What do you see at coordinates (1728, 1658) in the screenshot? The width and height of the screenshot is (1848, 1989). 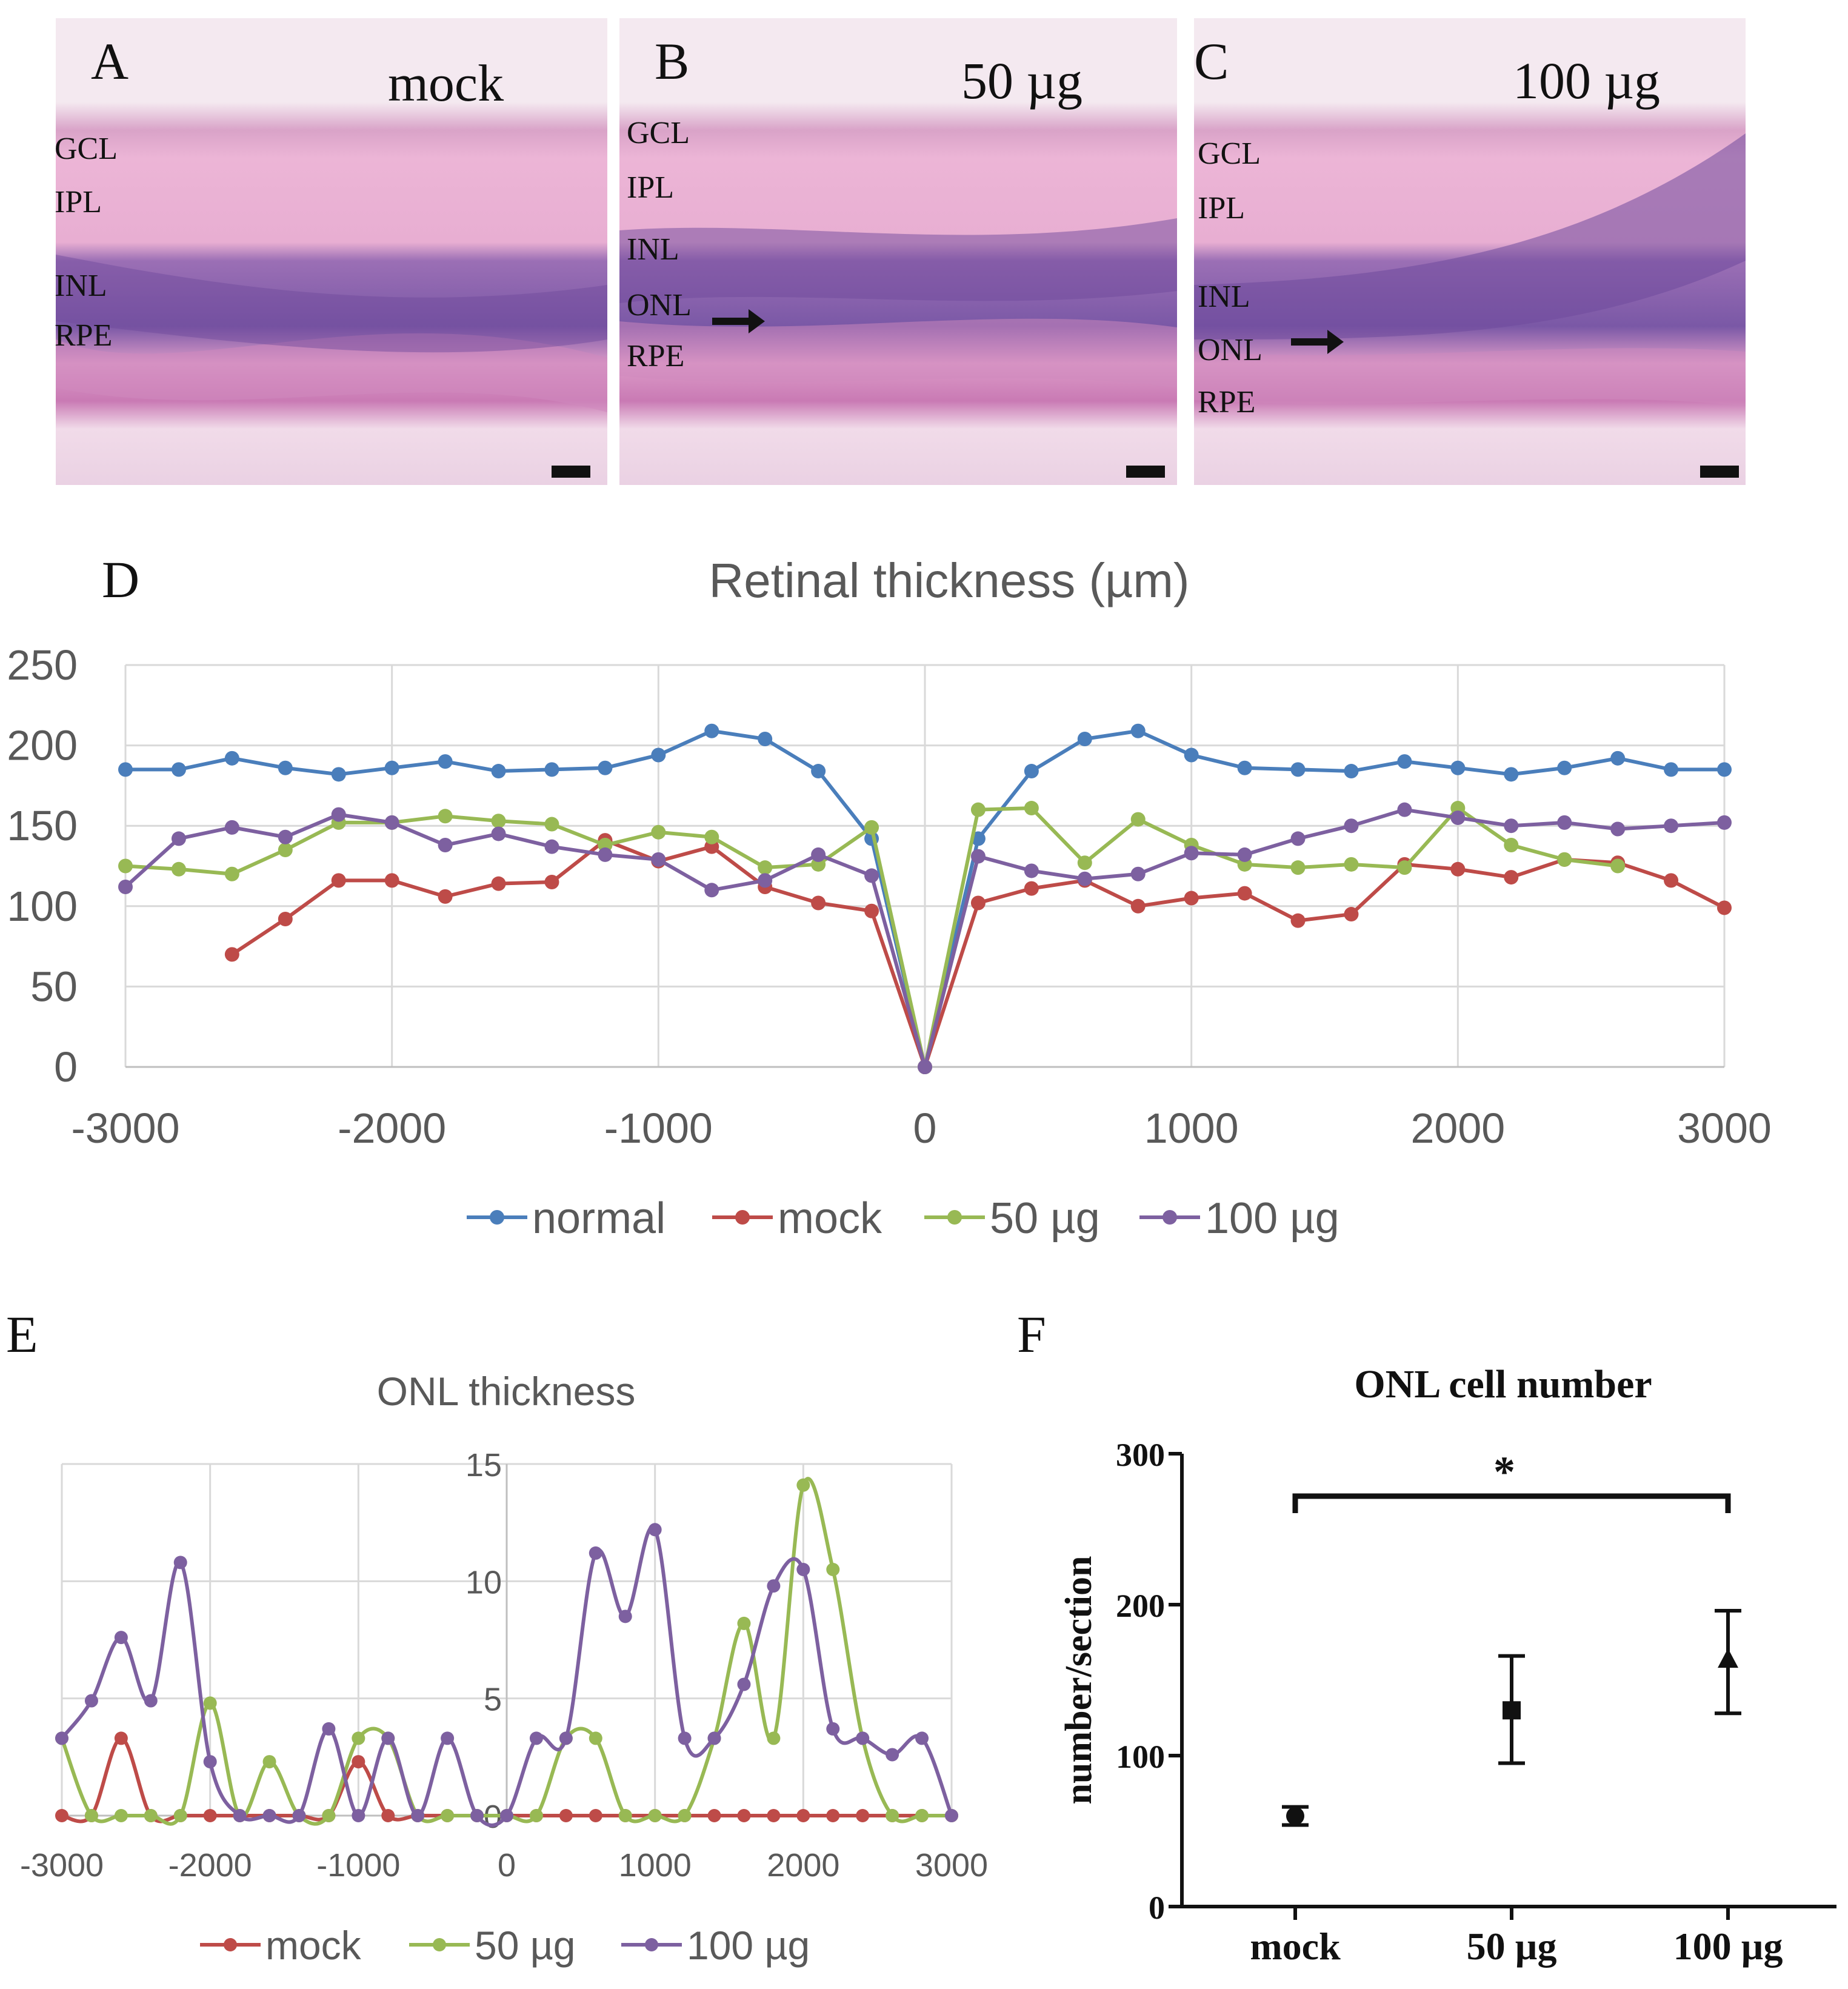 I see `mean-marker` at bounding box center [1728, 1658].